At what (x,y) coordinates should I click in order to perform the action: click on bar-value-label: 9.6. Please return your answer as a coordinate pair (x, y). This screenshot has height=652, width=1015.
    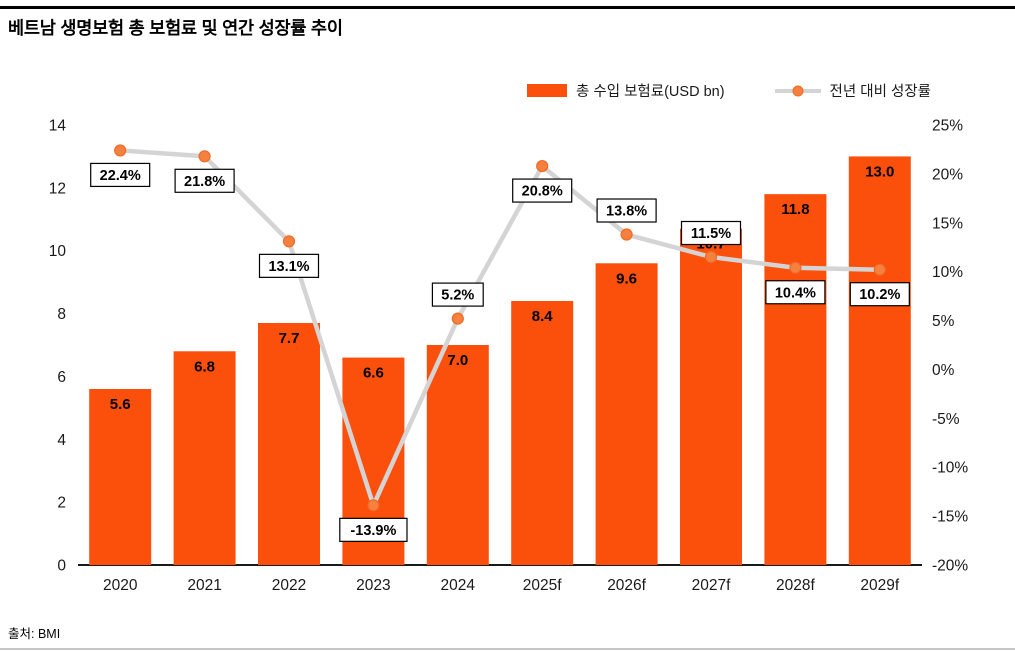
    Looking at the image, I should click on (626, 278).